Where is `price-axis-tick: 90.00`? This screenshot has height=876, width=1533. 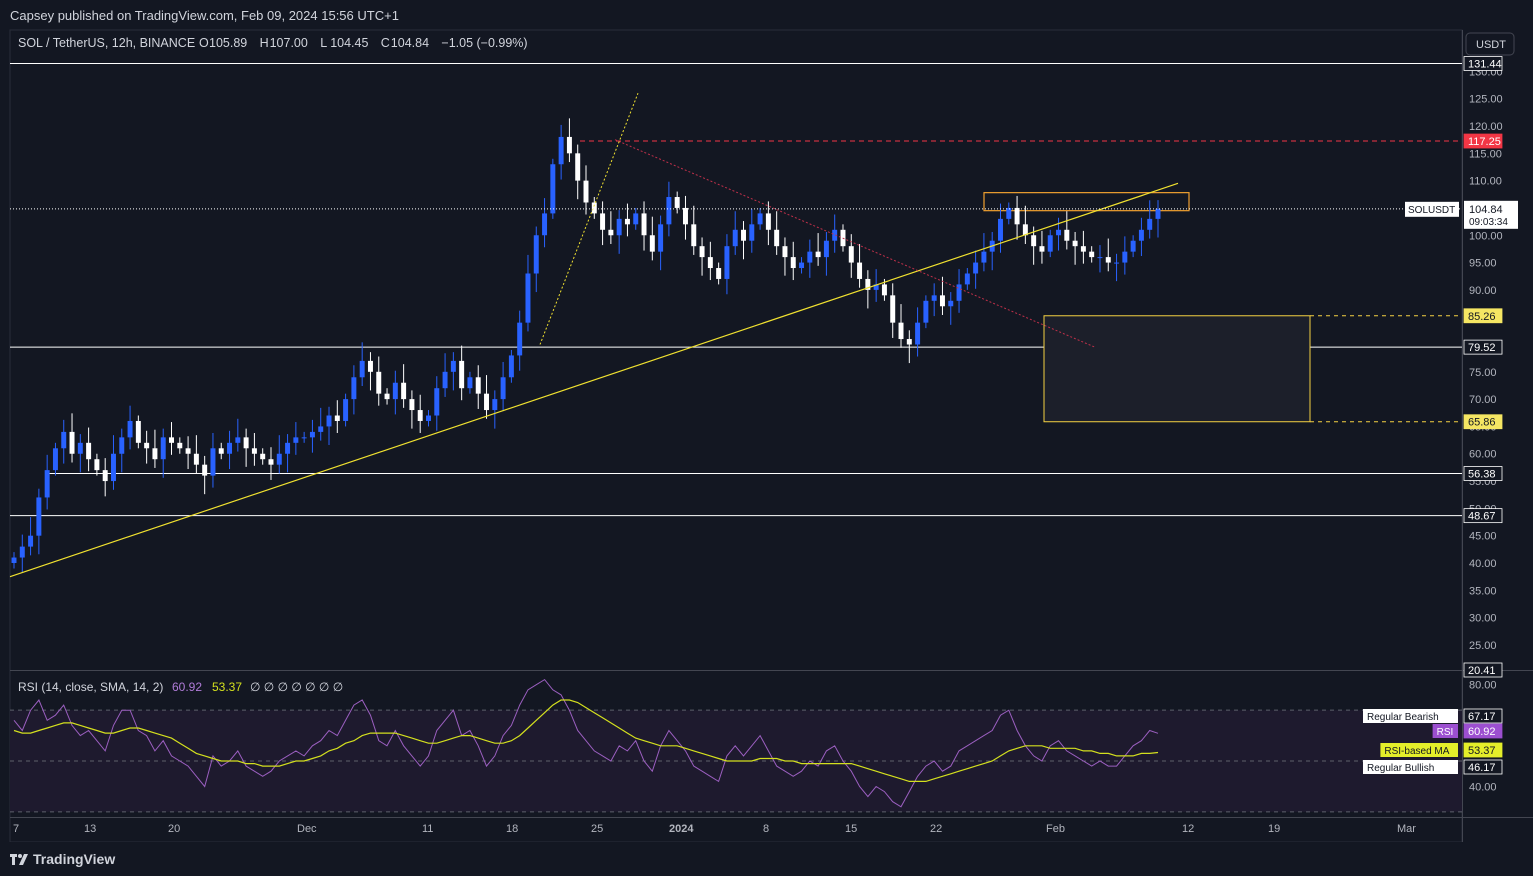
price-axis-tick: 90.00 is located at coordinates (1483, 291).